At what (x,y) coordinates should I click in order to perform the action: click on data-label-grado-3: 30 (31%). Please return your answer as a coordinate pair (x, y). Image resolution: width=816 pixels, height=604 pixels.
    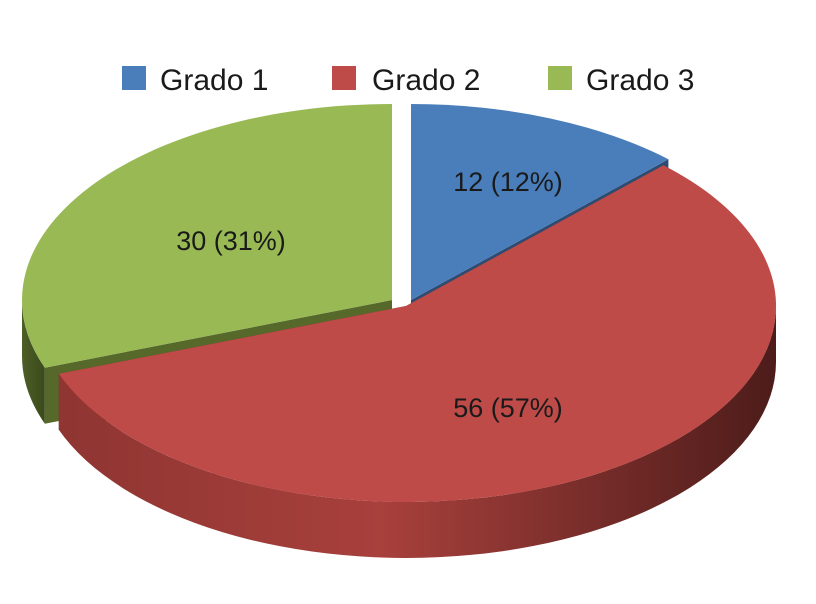
    Looking at the image, I should click on (231, 241).